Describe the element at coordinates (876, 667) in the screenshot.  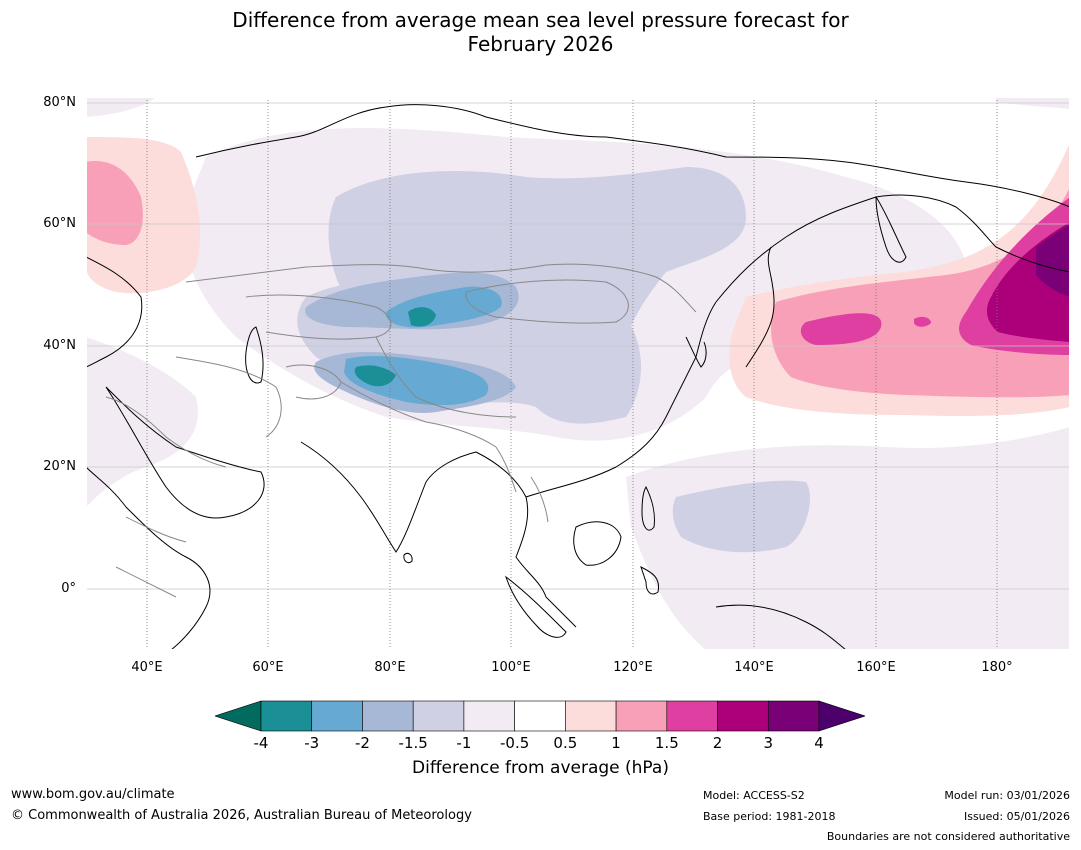
I see `lon-label-160e: 160°E` at that location.